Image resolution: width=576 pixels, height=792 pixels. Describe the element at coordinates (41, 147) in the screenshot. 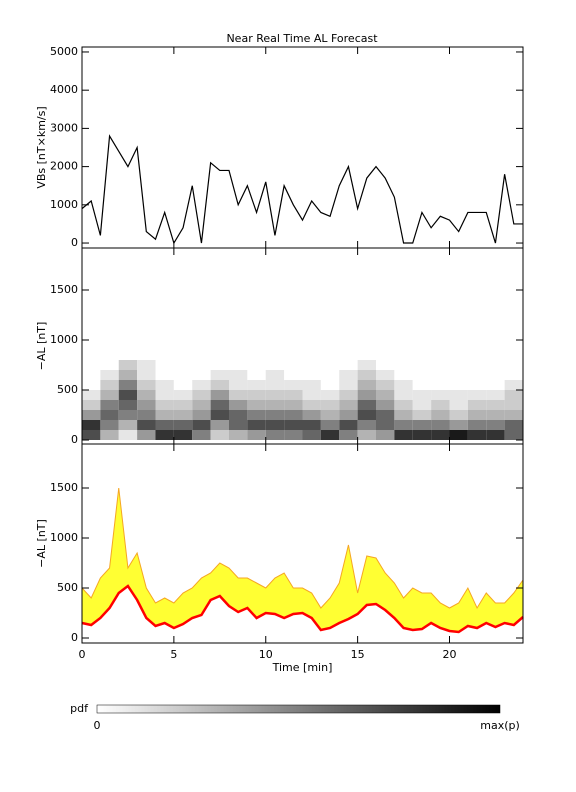

I see `y-axis-label: VBs [nT×km/s]` at that location.